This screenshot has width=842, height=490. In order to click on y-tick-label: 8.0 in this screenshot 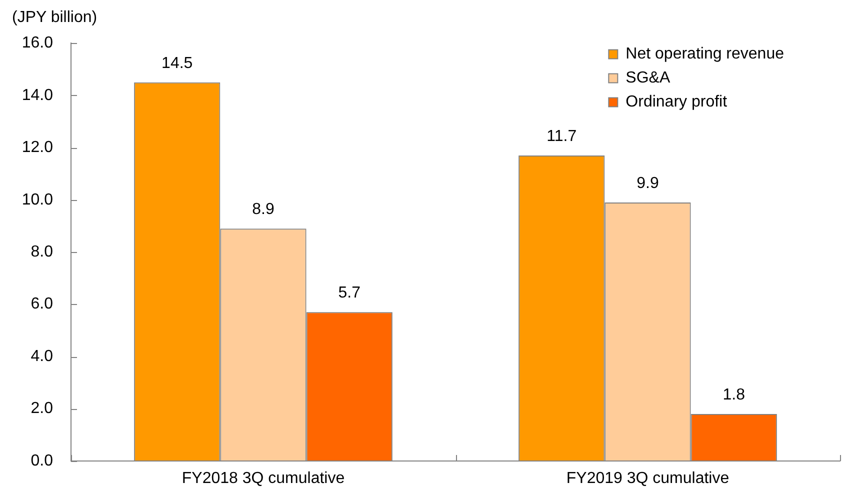, I will do `click(42, 252)`.